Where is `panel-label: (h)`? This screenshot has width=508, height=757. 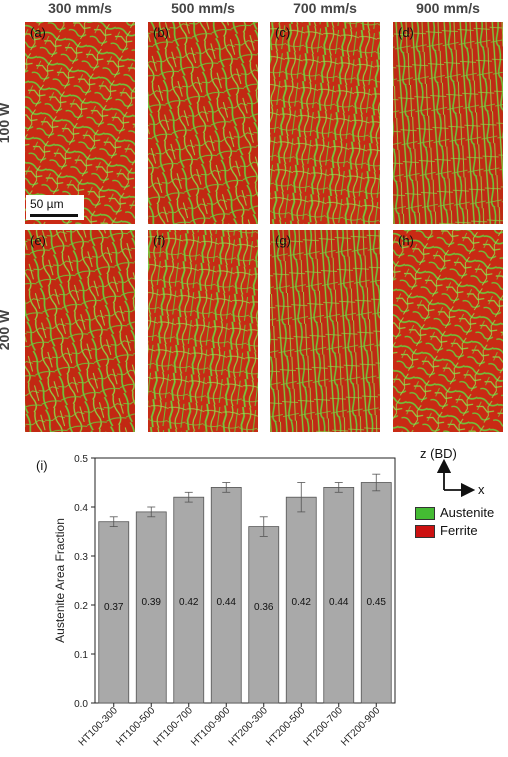 panel-label: (h) is located at coordinates (406, 240).